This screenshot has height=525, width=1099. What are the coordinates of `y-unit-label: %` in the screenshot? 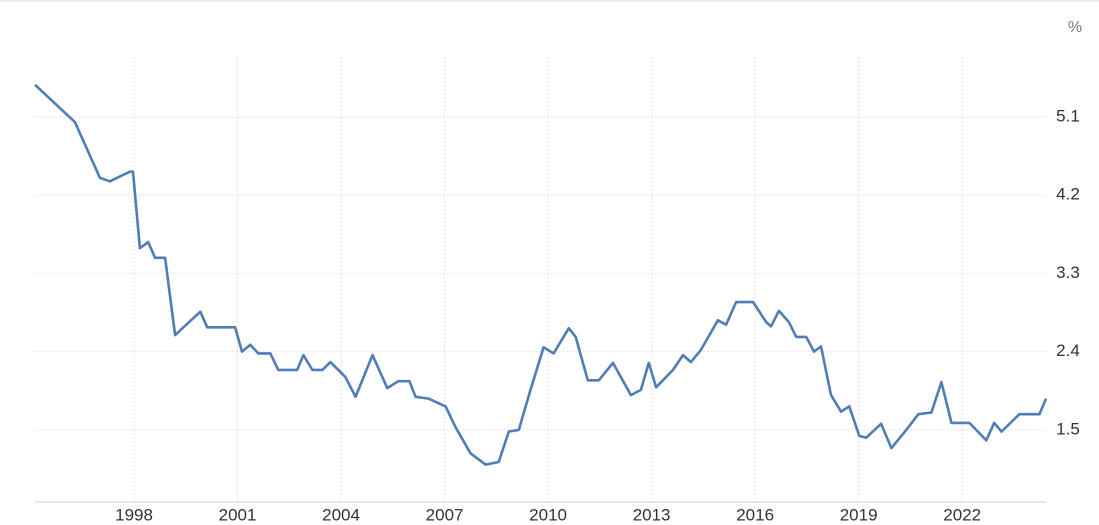 It's located at (1075, 27).